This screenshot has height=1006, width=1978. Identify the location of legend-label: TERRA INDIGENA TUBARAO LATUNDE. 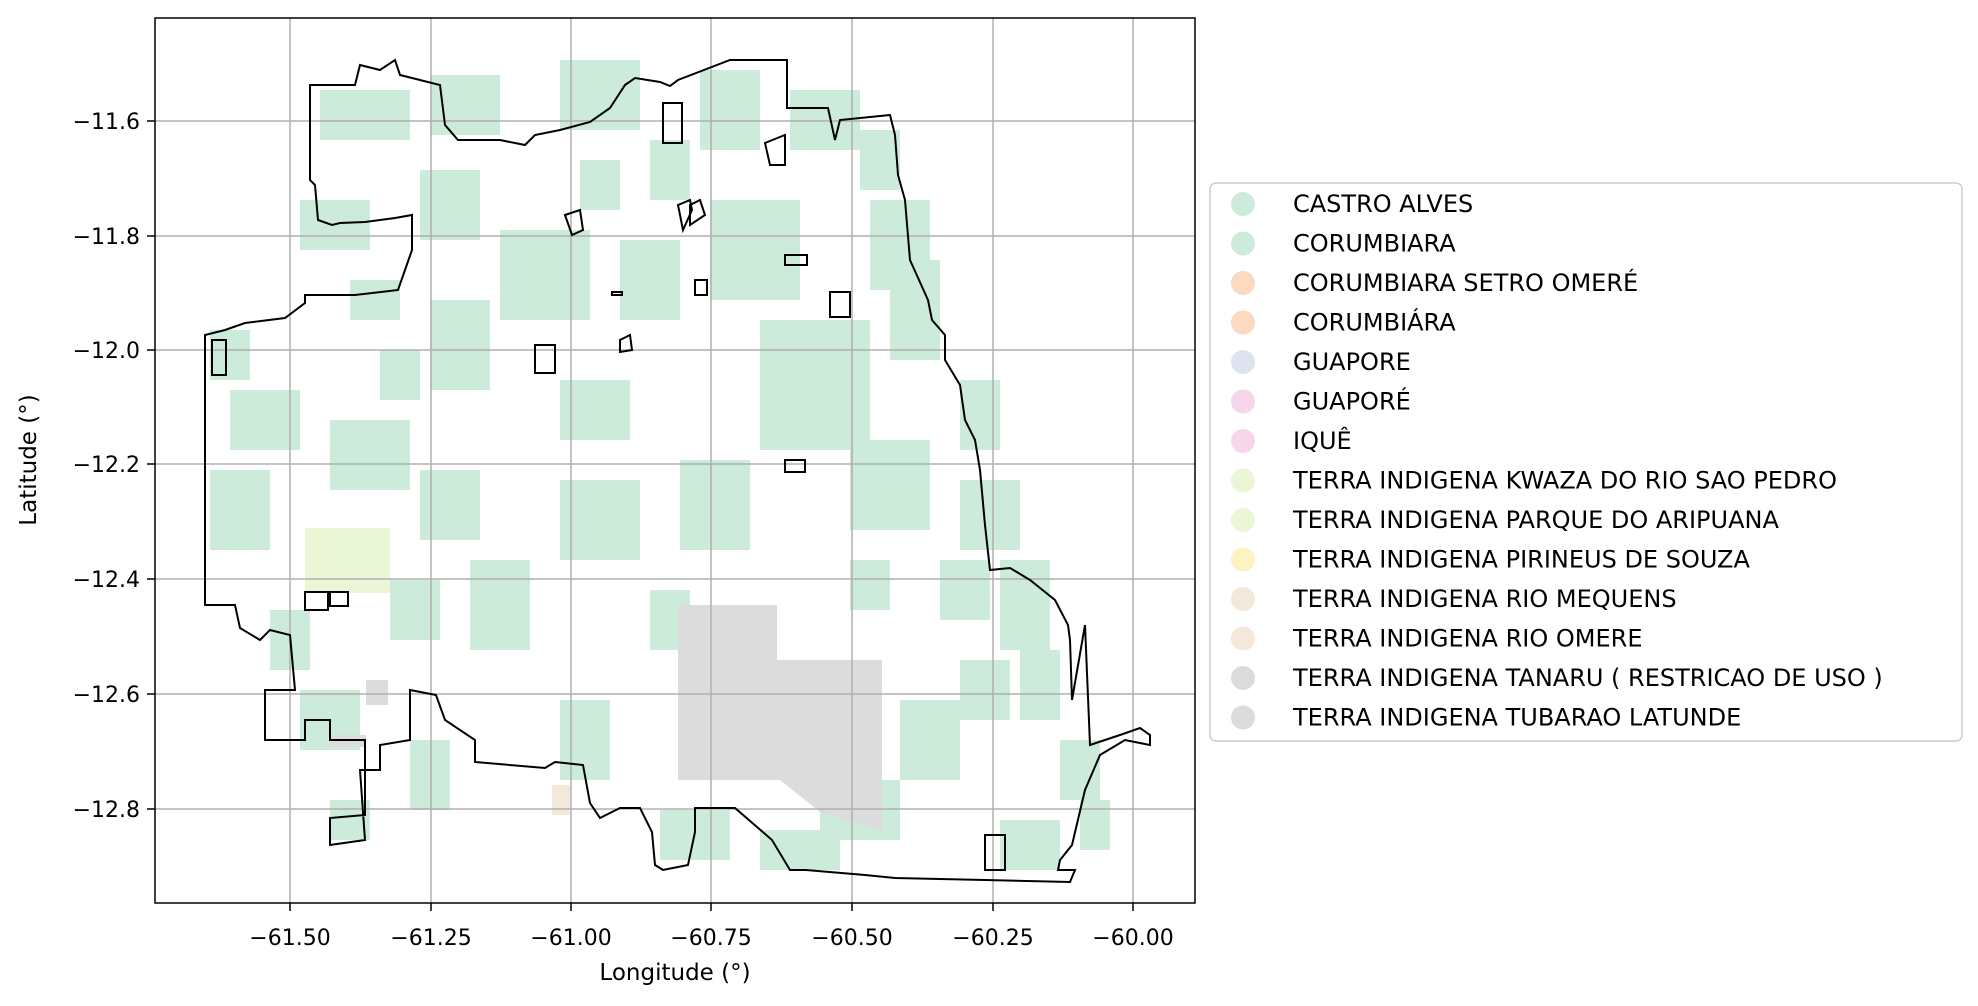
(1516, 718).